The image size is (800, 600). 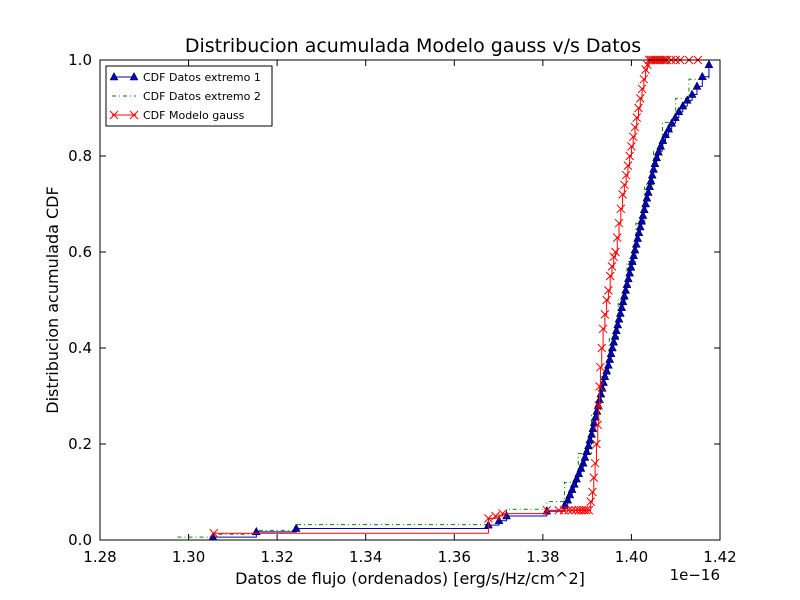 I want to click on legend-entry: CDF Modelo gauss, so click(x=177, y=115).